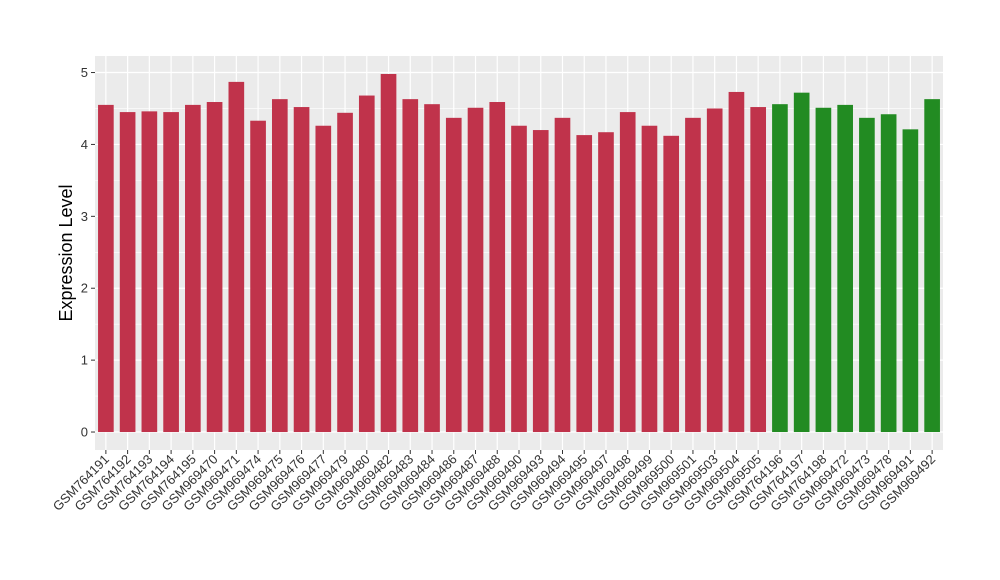 The width and height of the screenshot is (1000, 580). What do you see at coordinates (84, 144) in the screenshot?
I see `y-tick-label: 4` at bounding box center [84, 144].